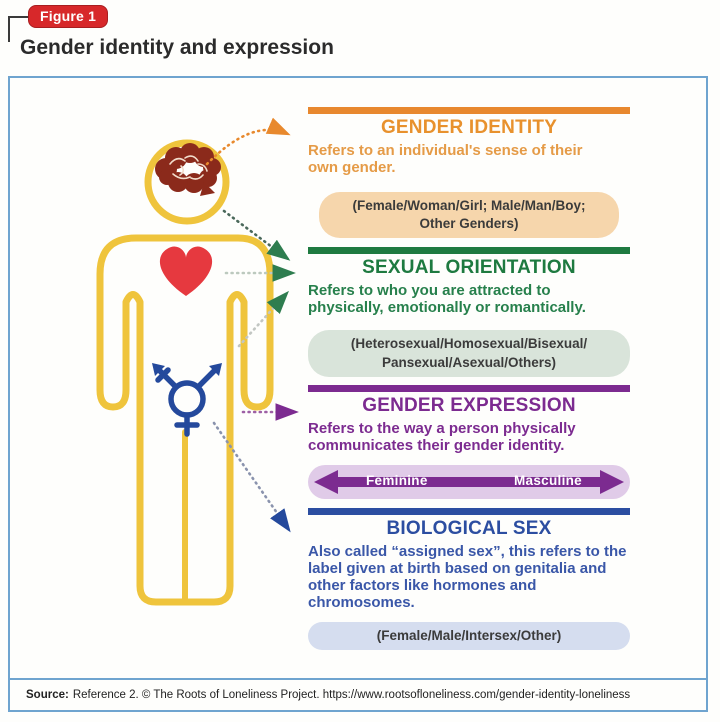 The height and width of the screenshot is (722, 720). Describe the element at coordinates (469, 528) in the screenshot. I see `biological-sex-title: BIOLOGICAL SEX` at that location.